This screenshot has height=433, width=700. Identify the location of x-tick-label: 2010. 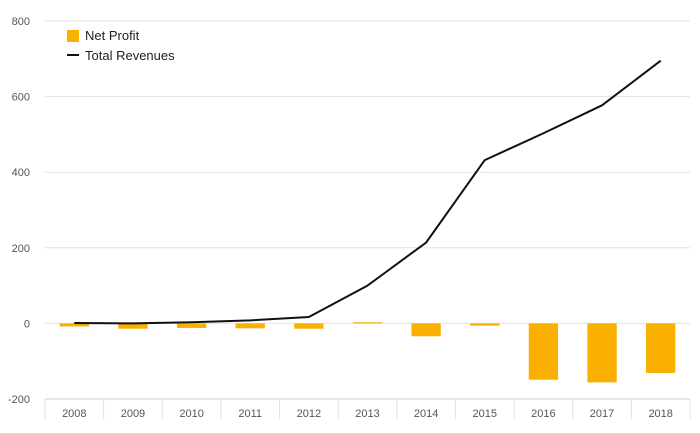
(191, 414).